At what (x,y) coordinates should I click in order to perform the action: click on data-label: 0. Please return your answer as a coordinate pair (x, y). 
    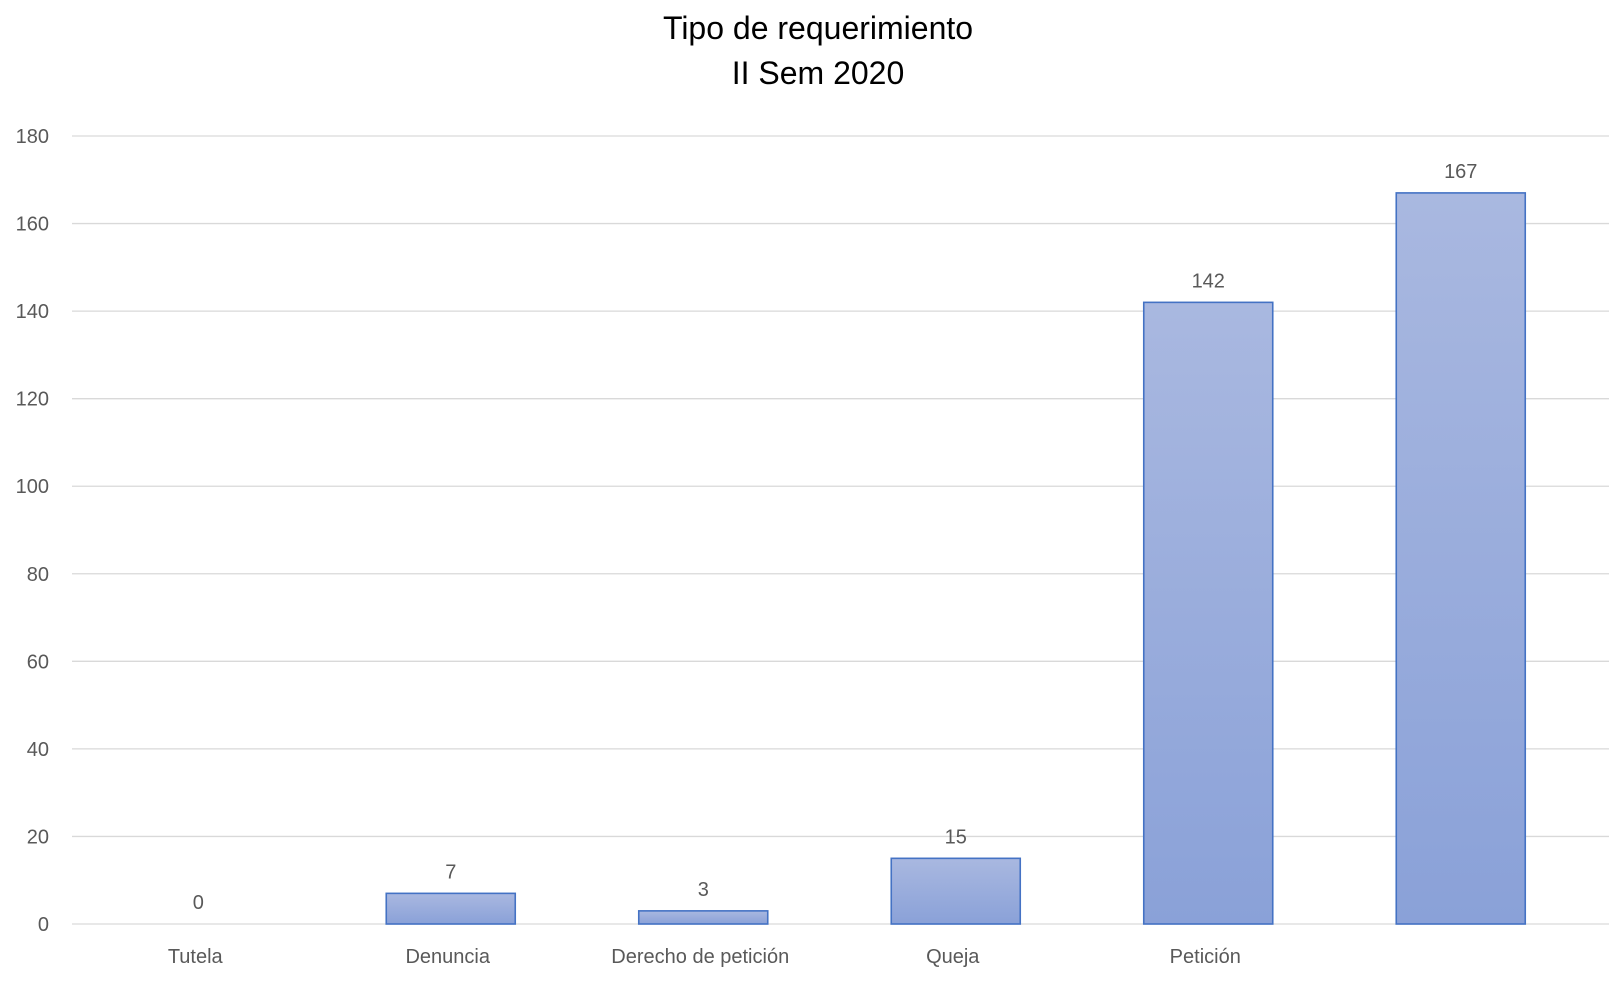
    Looking at the image, I should click on (198, 903).